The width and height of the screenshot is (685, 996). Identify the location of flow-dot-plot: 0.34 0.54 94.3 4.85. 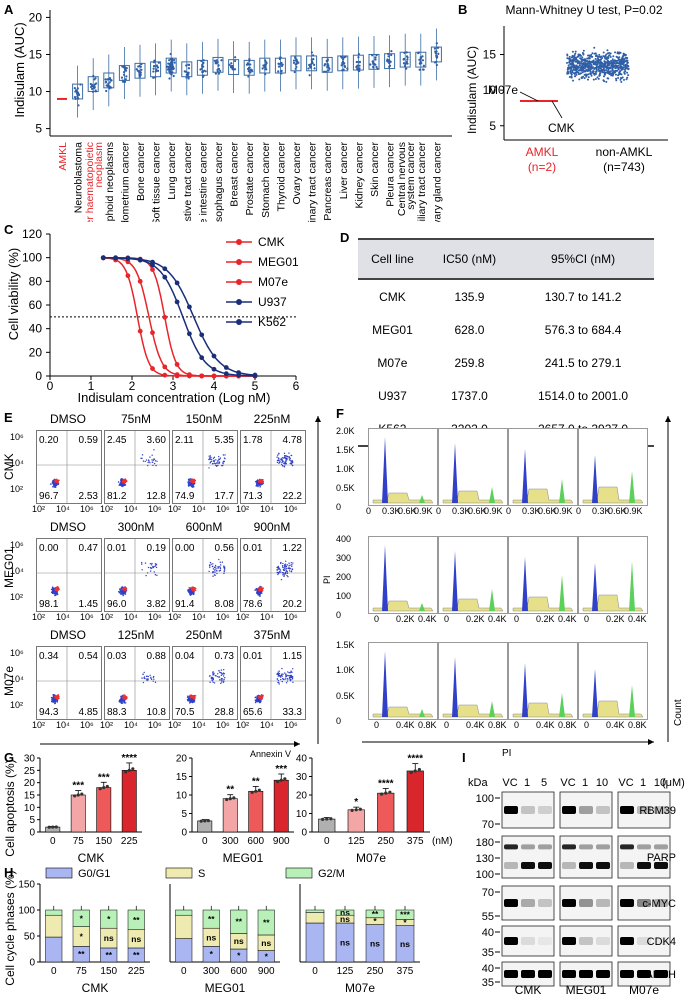
(69, 683).